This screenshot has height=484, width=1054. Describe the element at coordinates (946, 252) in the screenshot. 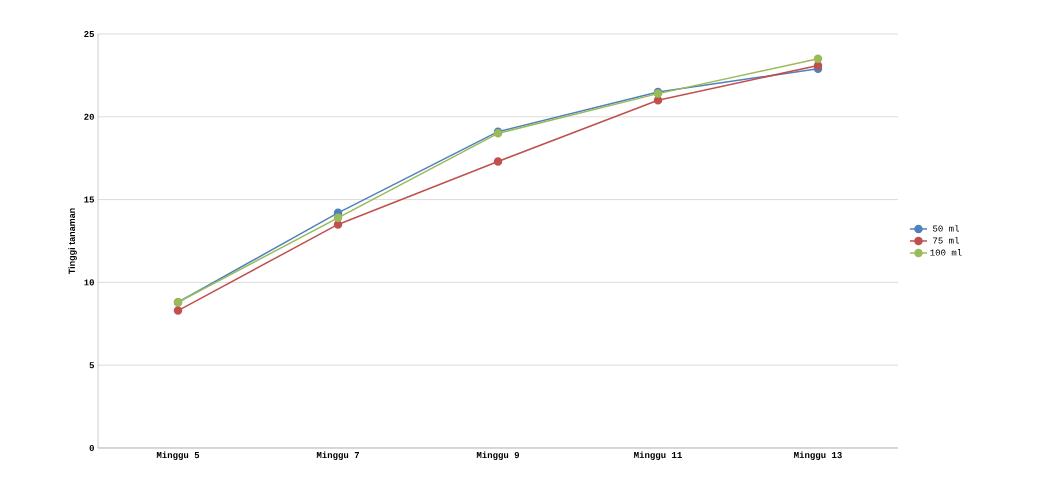

I see `legend-label: 100 ml` at that location.